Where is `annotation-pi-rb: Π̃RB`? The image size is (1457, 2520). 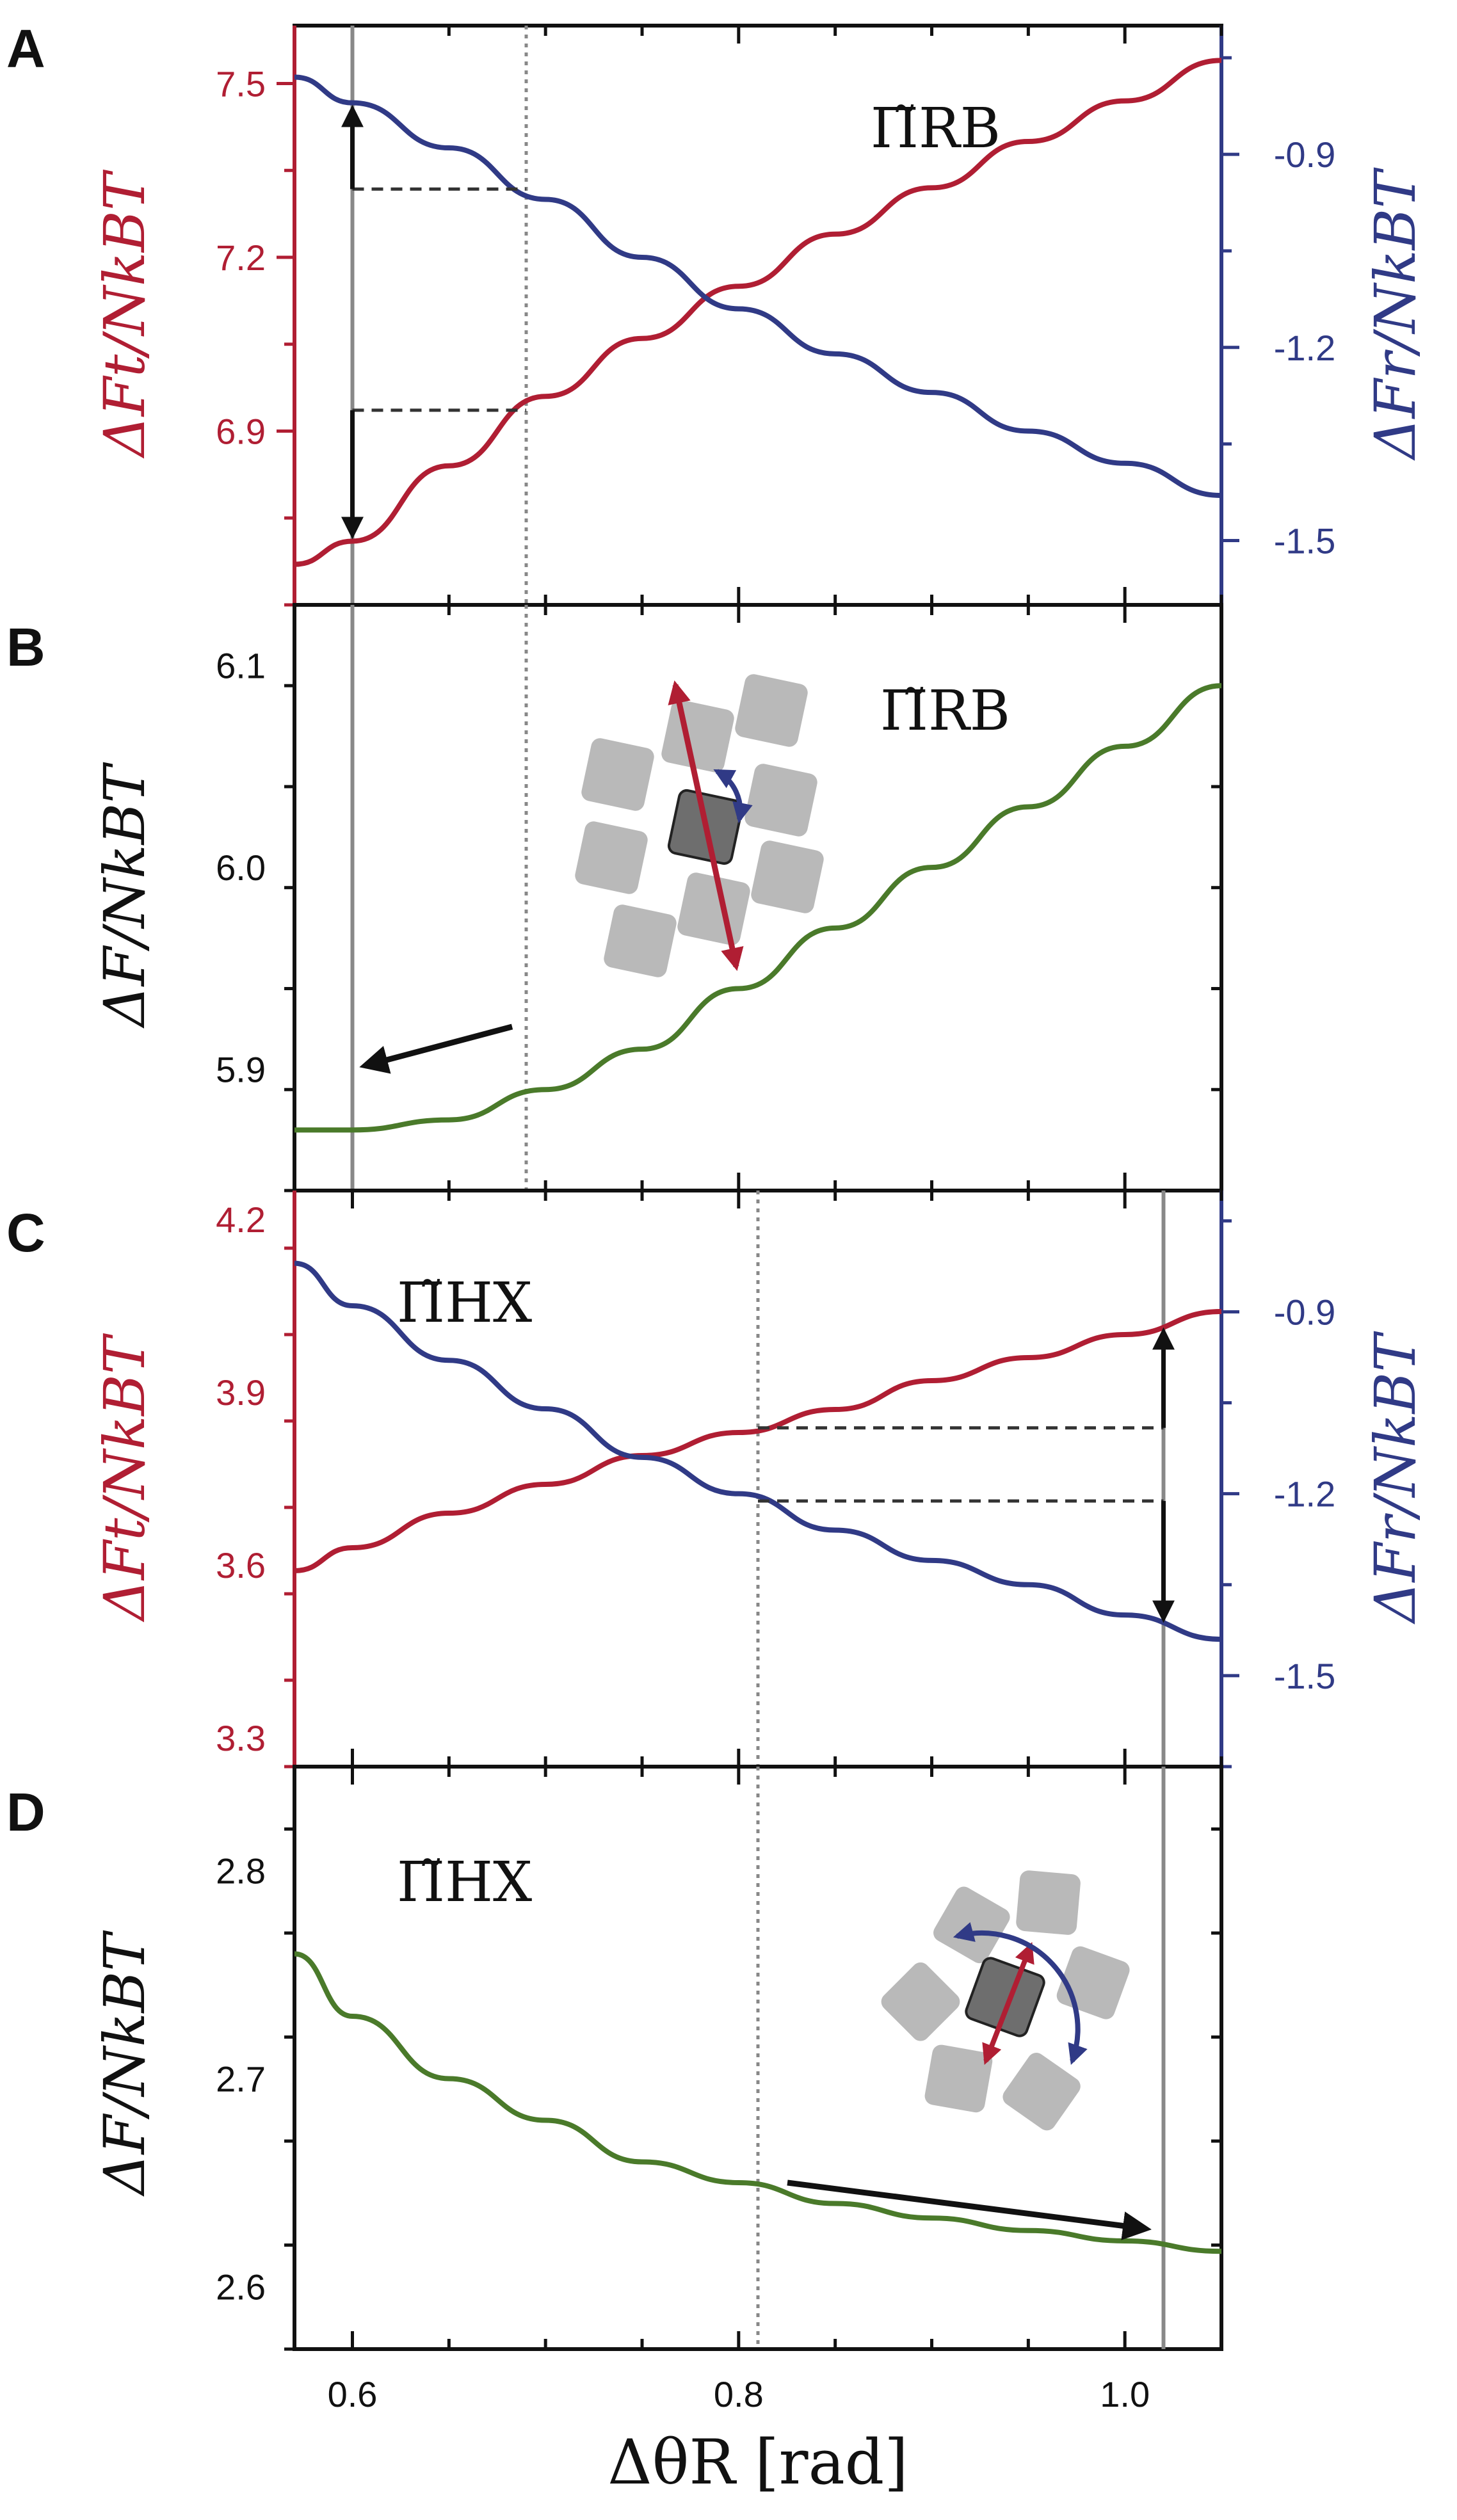
annotation-pi-rb: Π̃RB is located at coordinates (936, 129).